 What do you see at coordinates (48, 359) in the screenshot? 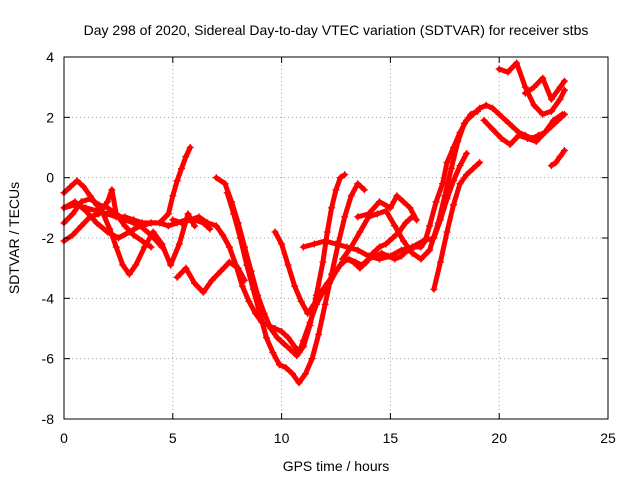
I see `y-tick-label: -6` at bounding box center [48, 359].